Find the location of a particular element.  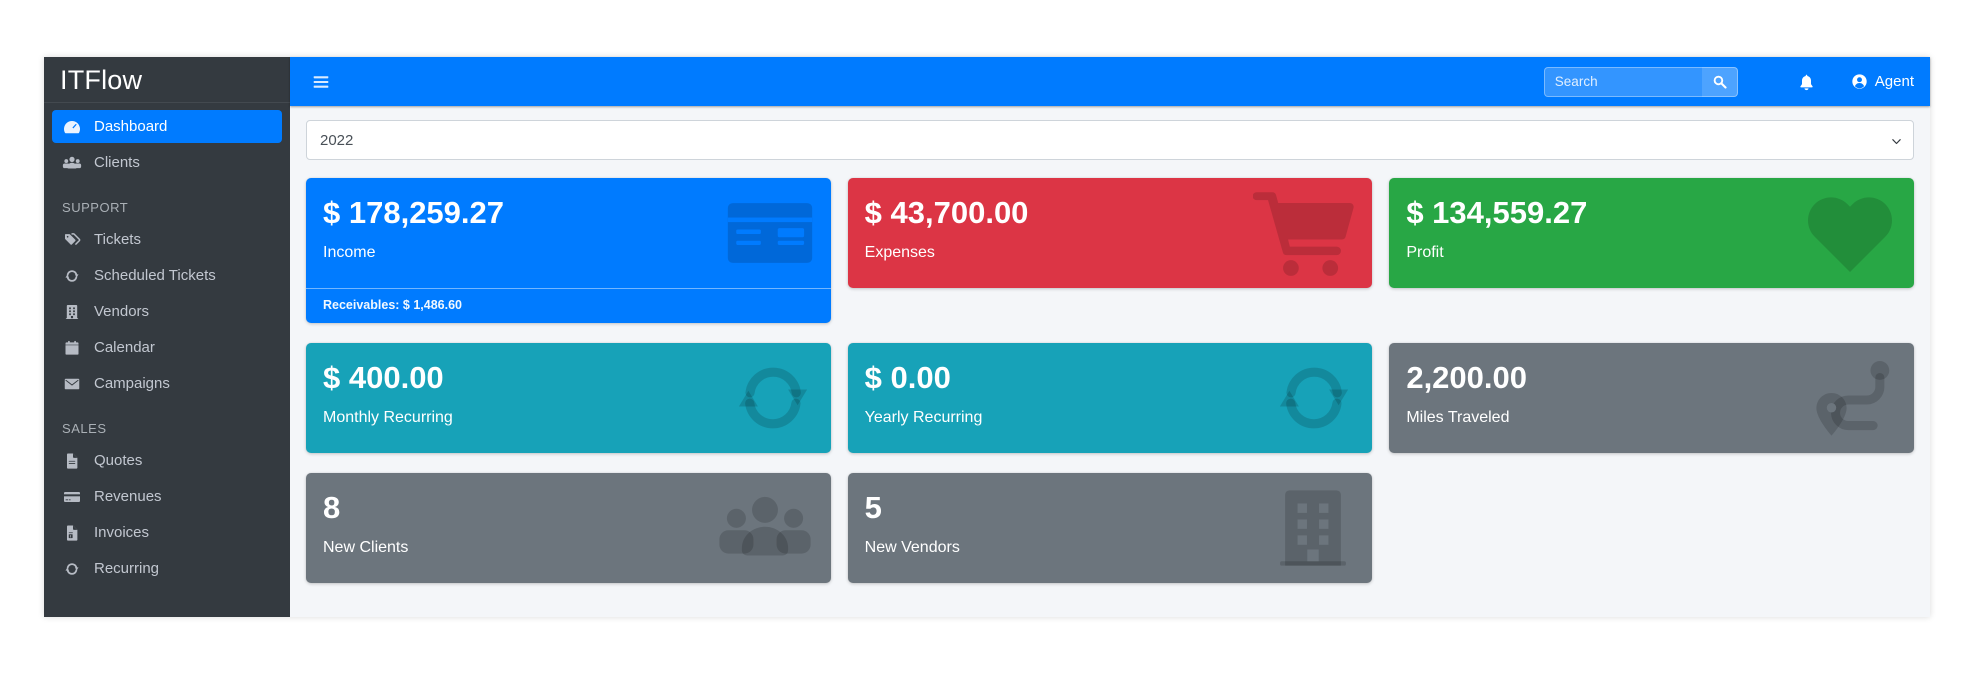

sidebar-section-support: SUPPORT is located at coordinates (95, 207).